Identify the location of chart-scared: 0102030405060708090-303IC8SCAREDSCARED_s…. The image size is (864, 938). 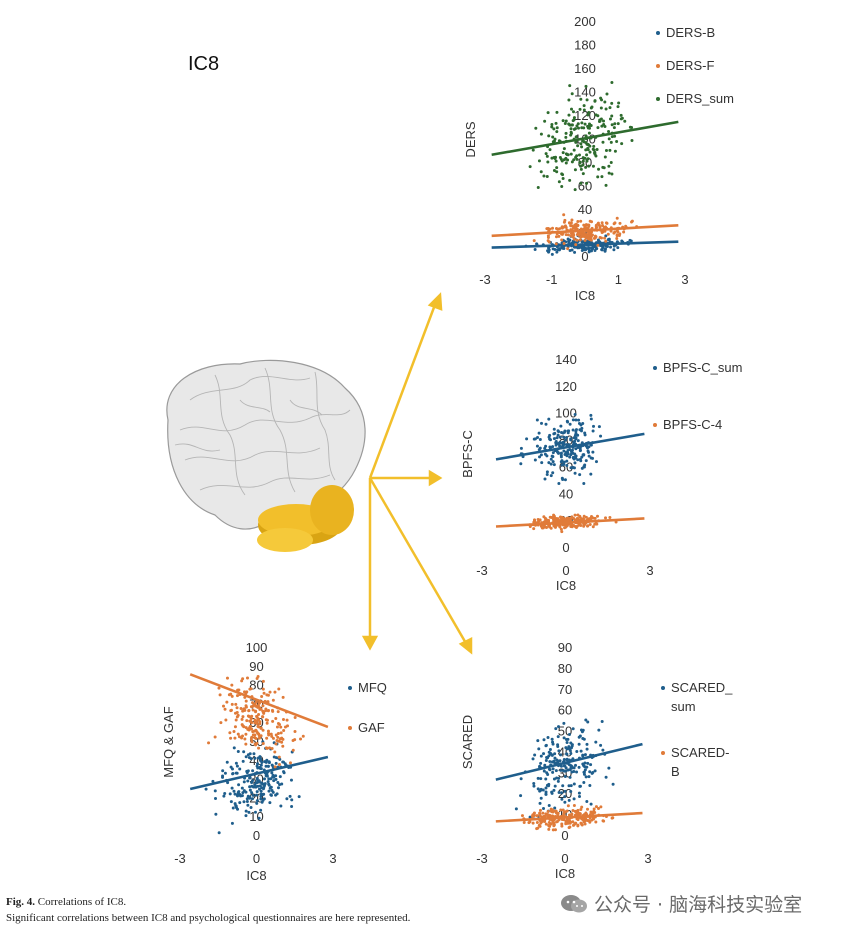
(596, 760).